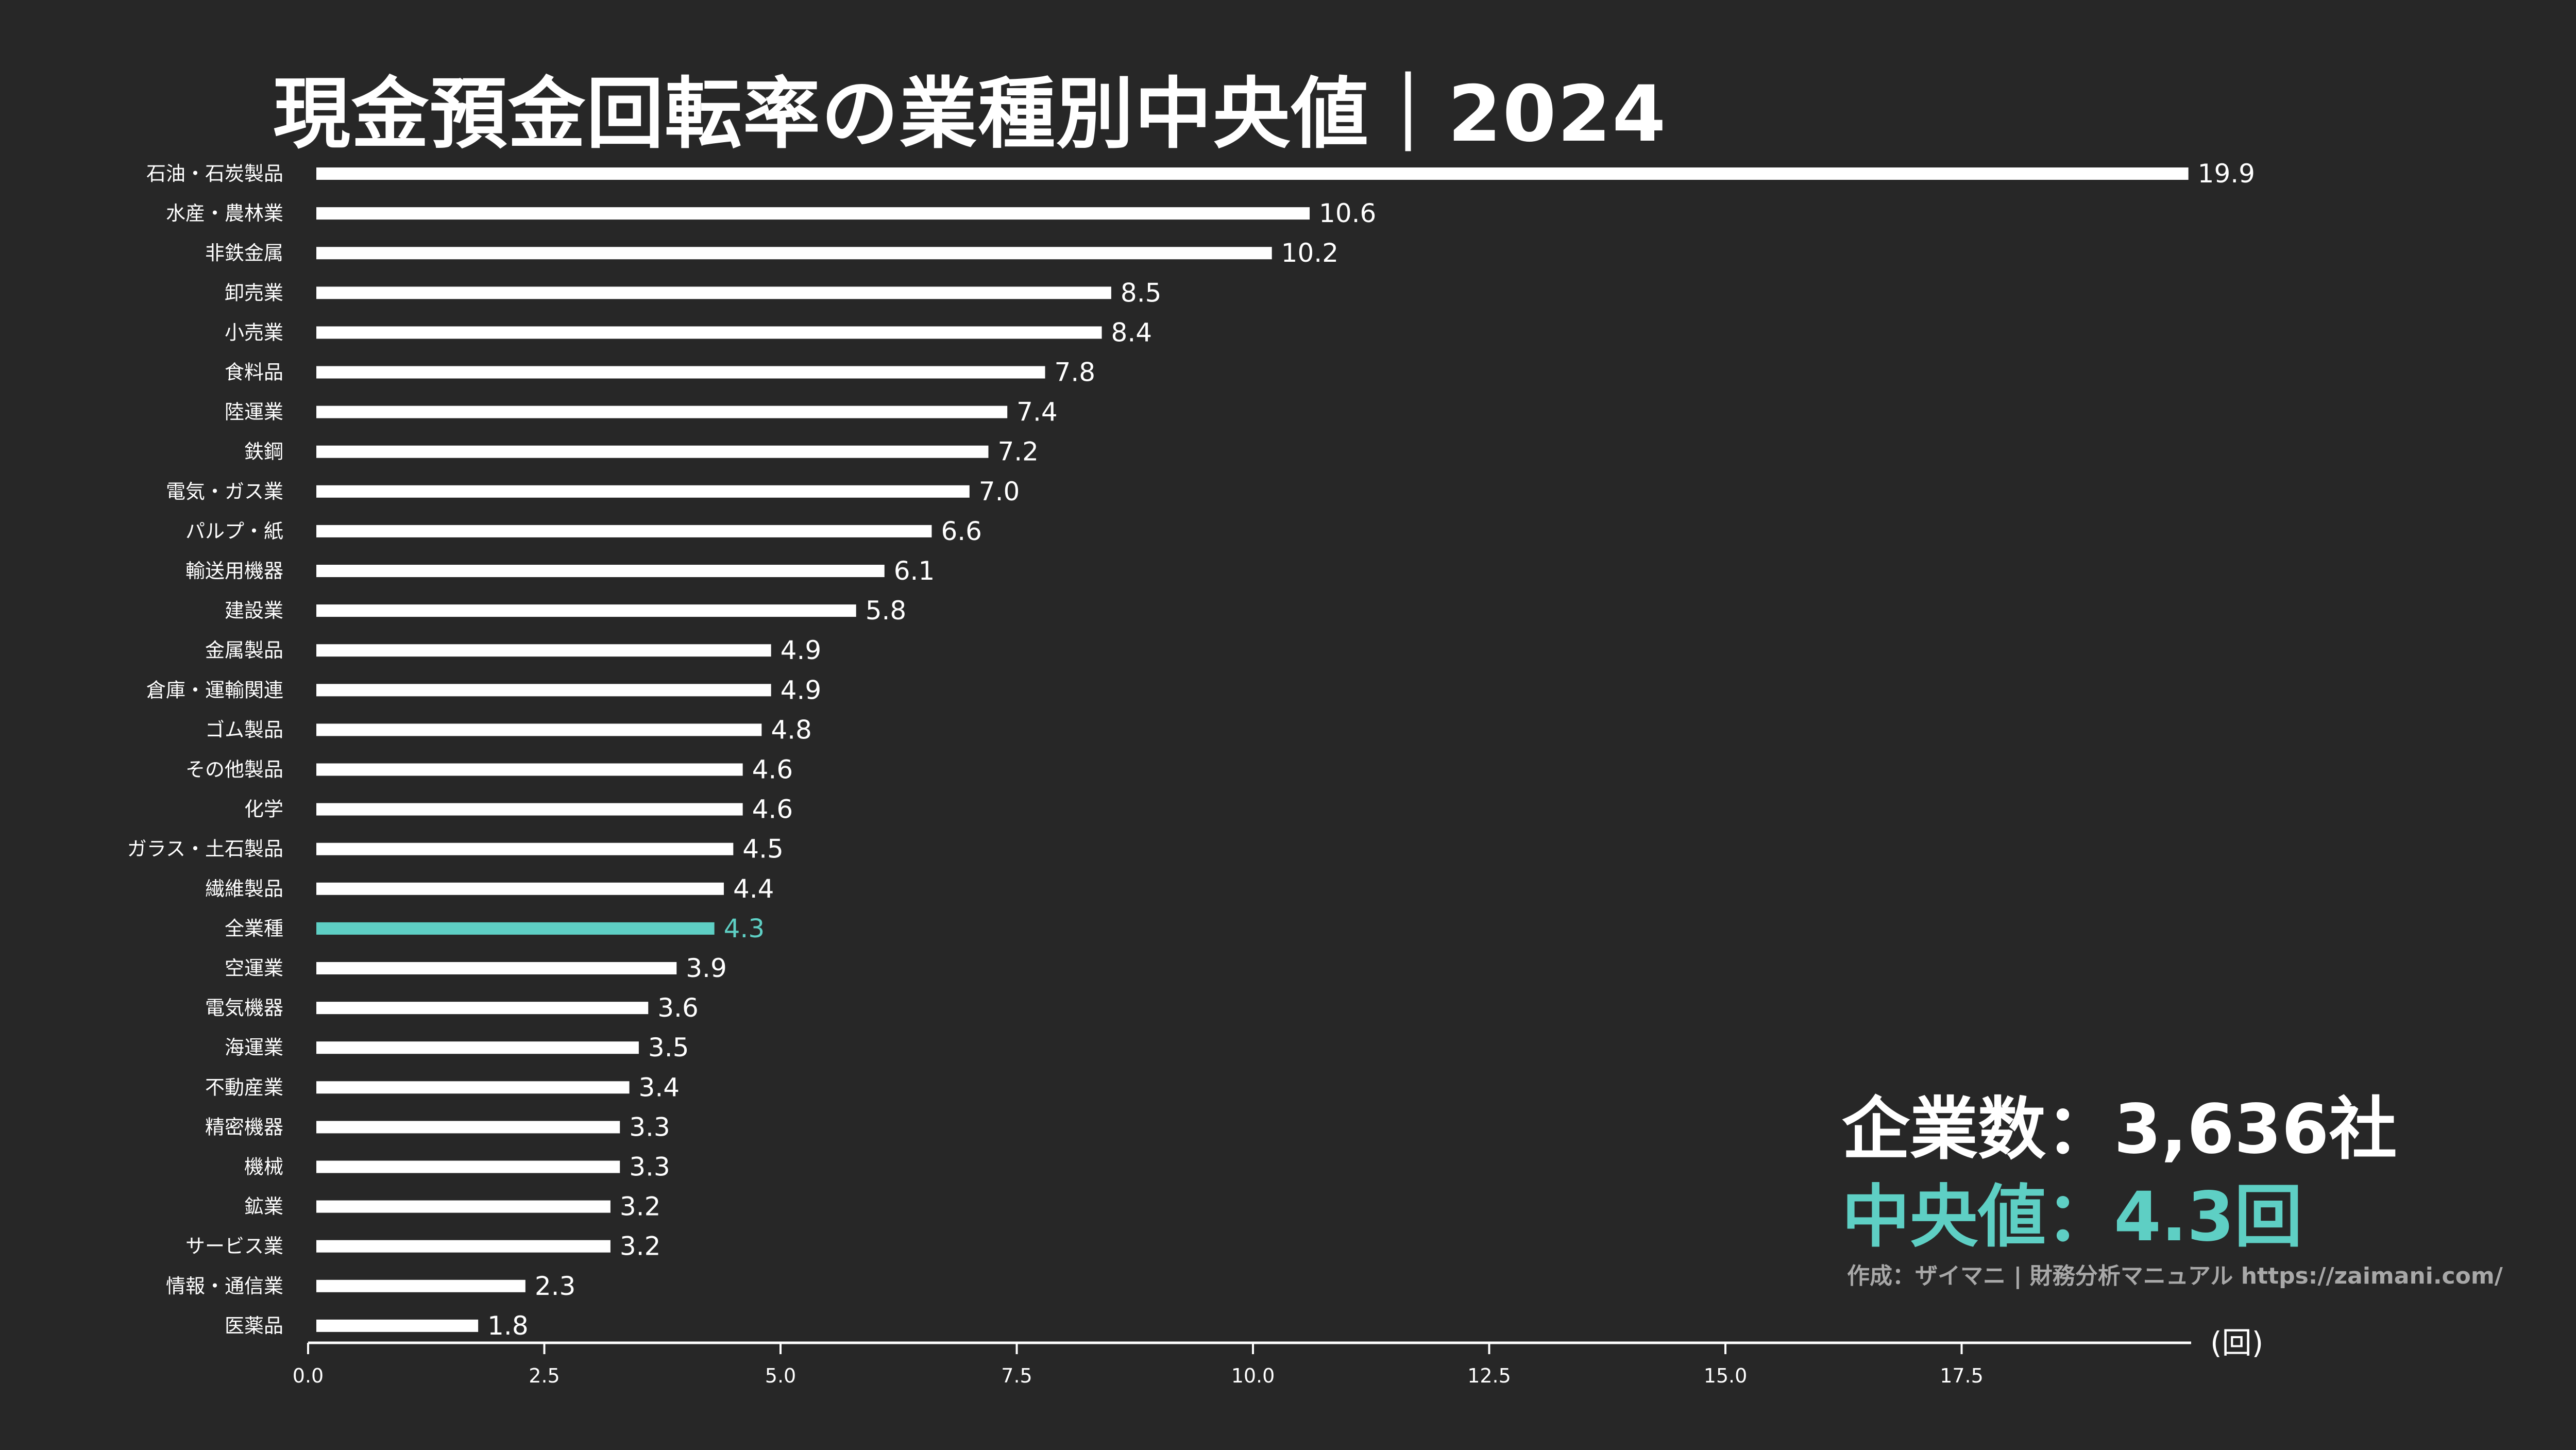 The image size is (2576, 1450). What do you see at coordinates (1726, 1375) in the screenshot?
I see `x-tick-label: 15.0` at bounding box center [1726, 1375].